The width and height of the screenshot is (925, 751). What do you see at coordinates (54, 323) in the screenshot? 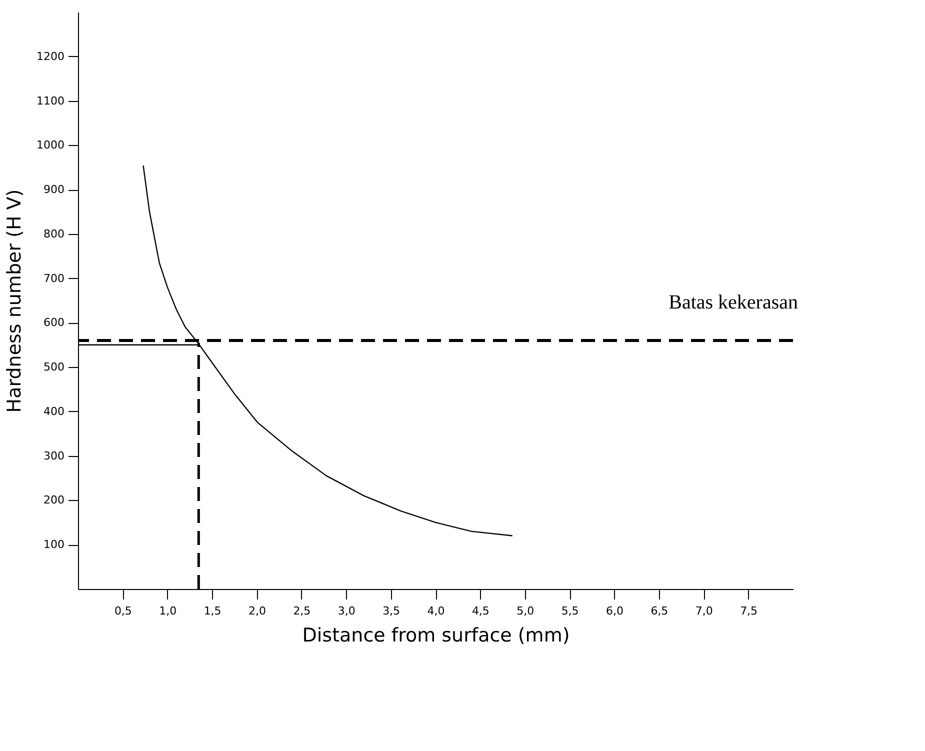
I see `y-tick-label: 600` at bounding box center [54, 323].